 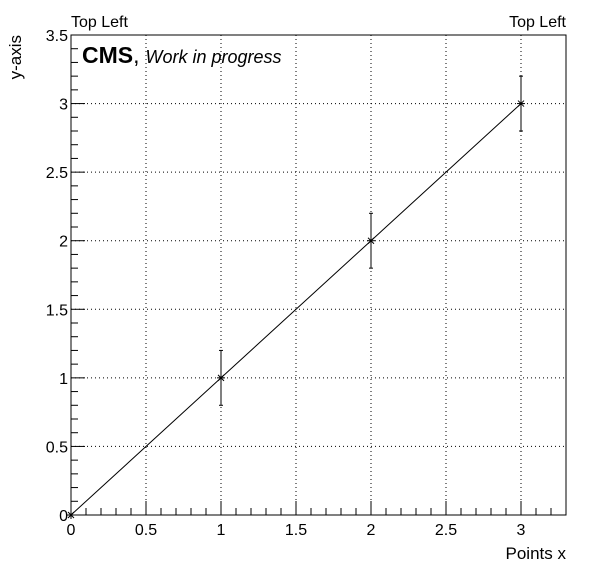 I want to click on x-tick-label-6: 3, so click(x=521, y=530).